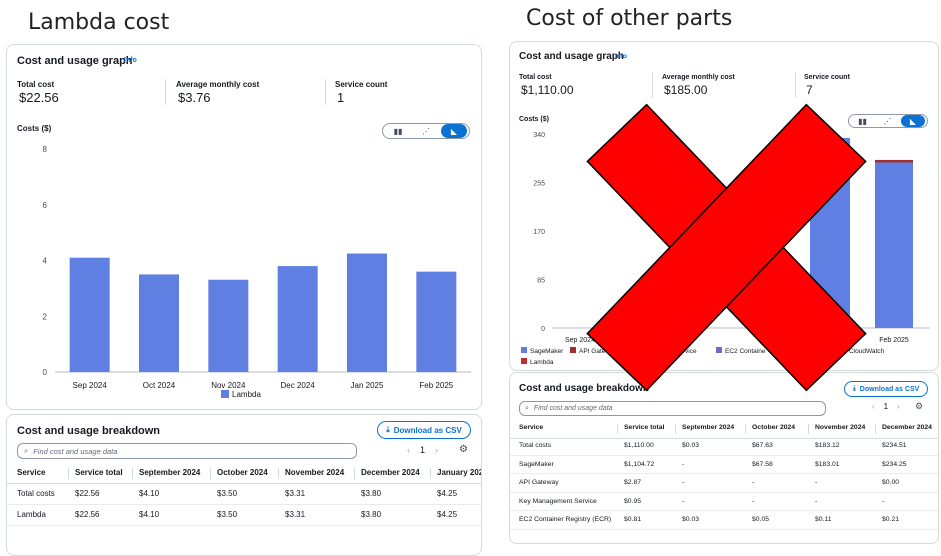  I want to click on bar-sep-2024, so click(89, 314).